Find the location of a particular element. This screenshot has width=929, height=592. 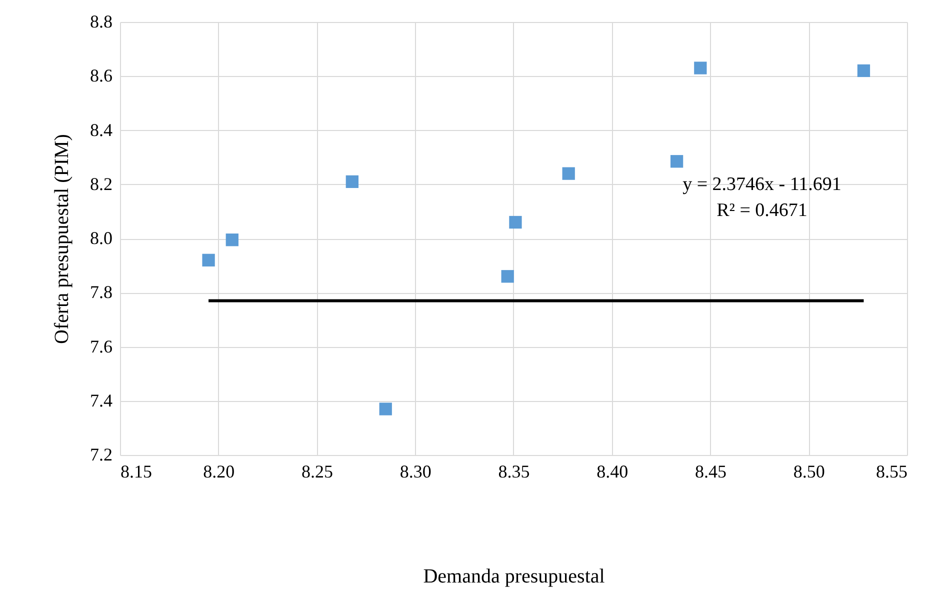

y-tick-label: 8.8 is located at coordinates (101, 22).